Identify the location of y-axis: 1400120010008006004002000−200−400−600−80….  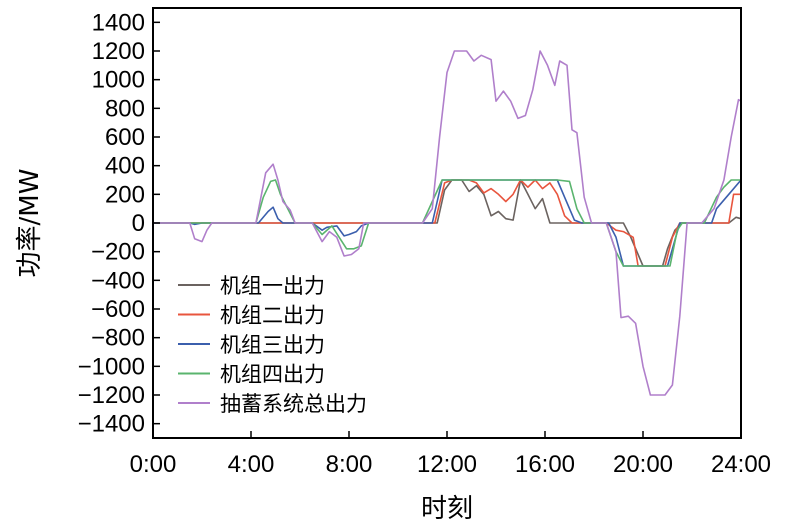
(119, 223).